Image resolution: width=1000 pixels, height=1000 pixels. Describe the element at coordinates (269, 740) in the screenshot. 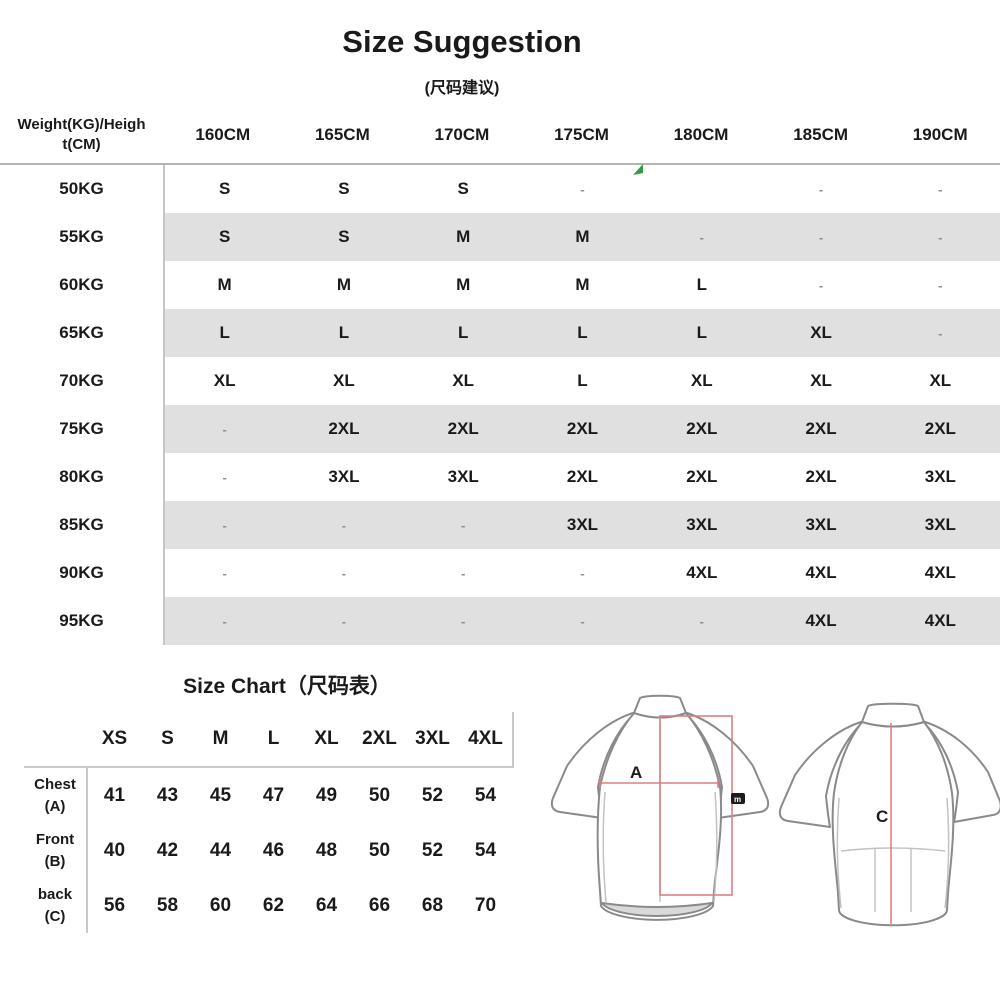

I see `size-chart-header-cells: XS S M L XL 2XL 3XL 4XL` at that location.